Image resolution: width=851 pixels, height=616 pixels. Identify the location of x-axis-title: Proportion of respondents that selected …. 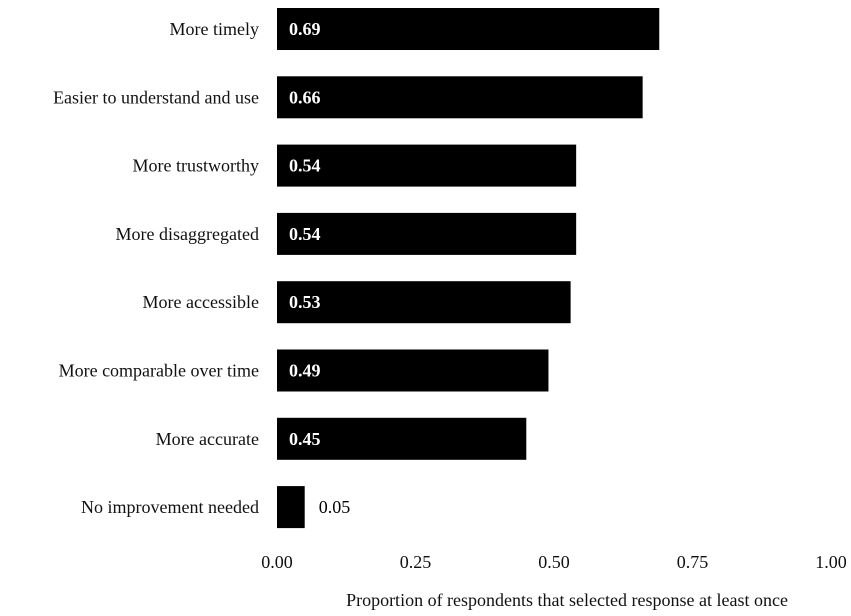
(567, 600).